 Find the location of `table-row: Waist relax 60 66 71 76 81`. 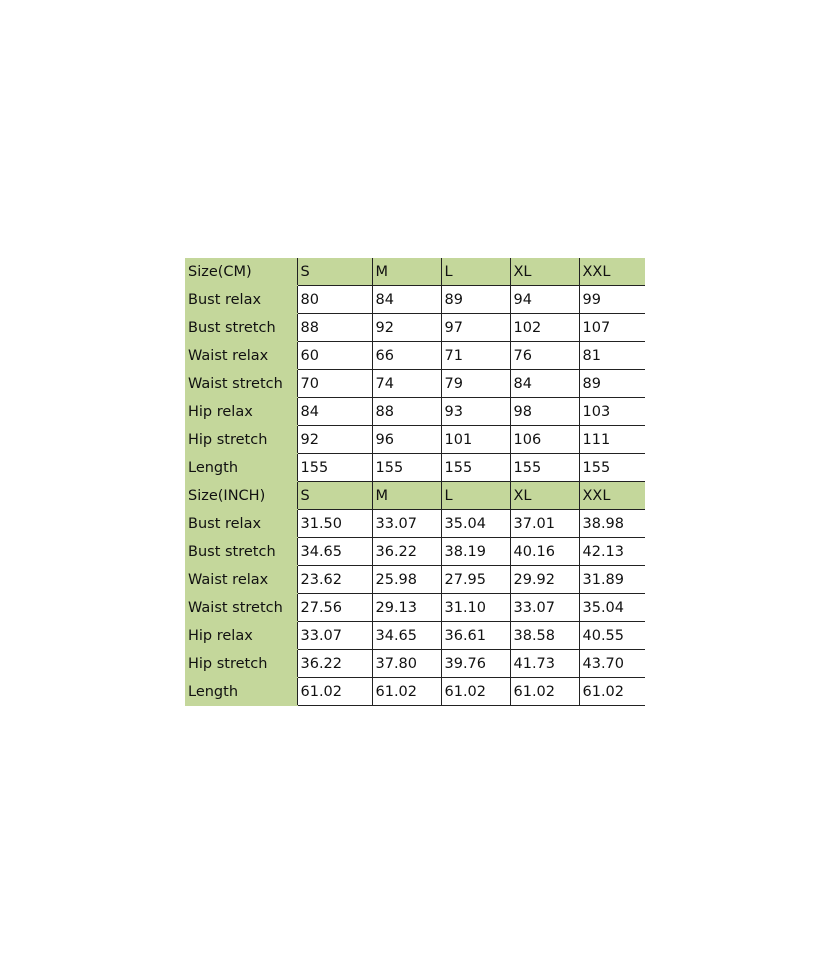

table-row: Waist relax 60 66 71 76 81 is located at coordinates (415, 355).